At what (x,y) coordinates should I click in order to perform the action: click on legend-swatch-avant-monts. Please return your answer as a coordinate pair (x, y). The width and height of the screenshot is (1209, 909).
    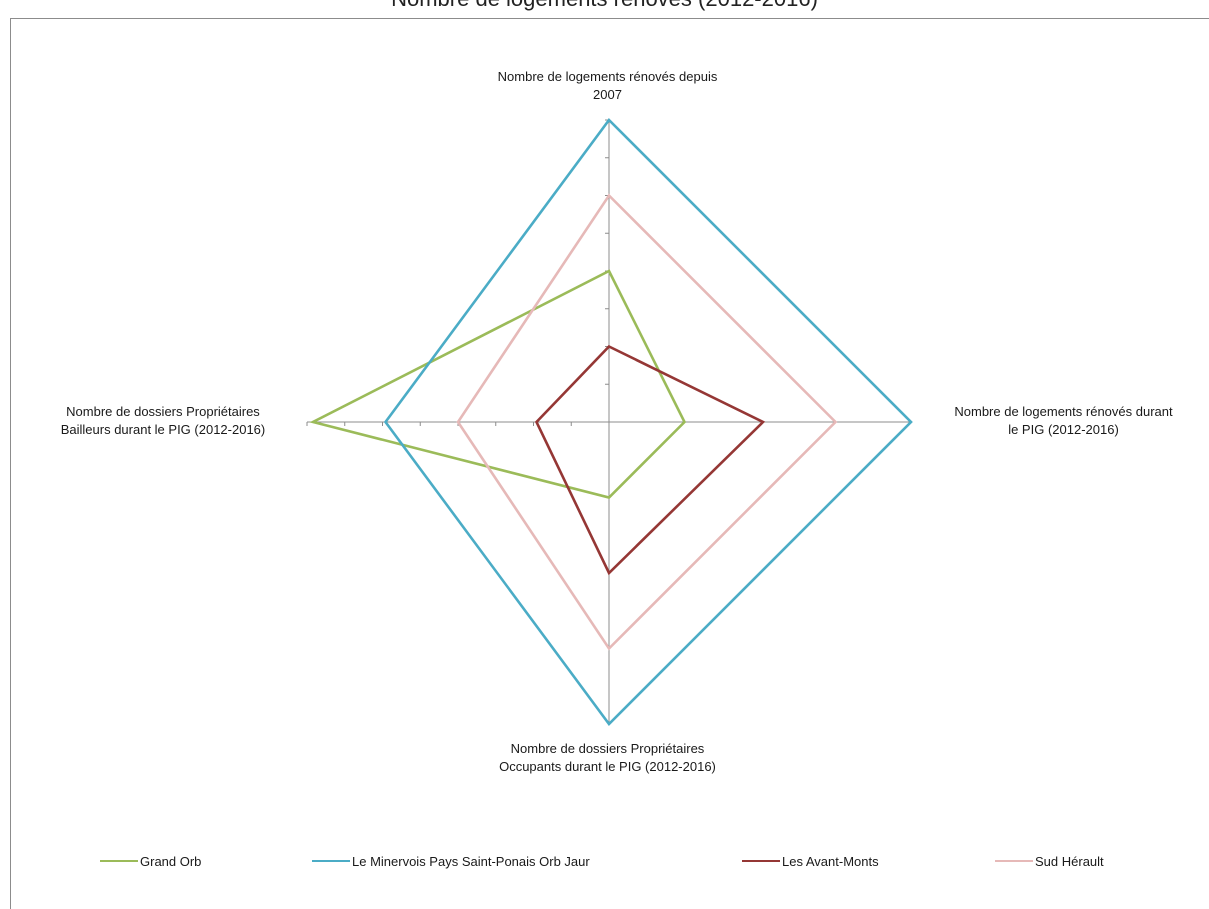
    Looking at the image, I should click on (761, 861).